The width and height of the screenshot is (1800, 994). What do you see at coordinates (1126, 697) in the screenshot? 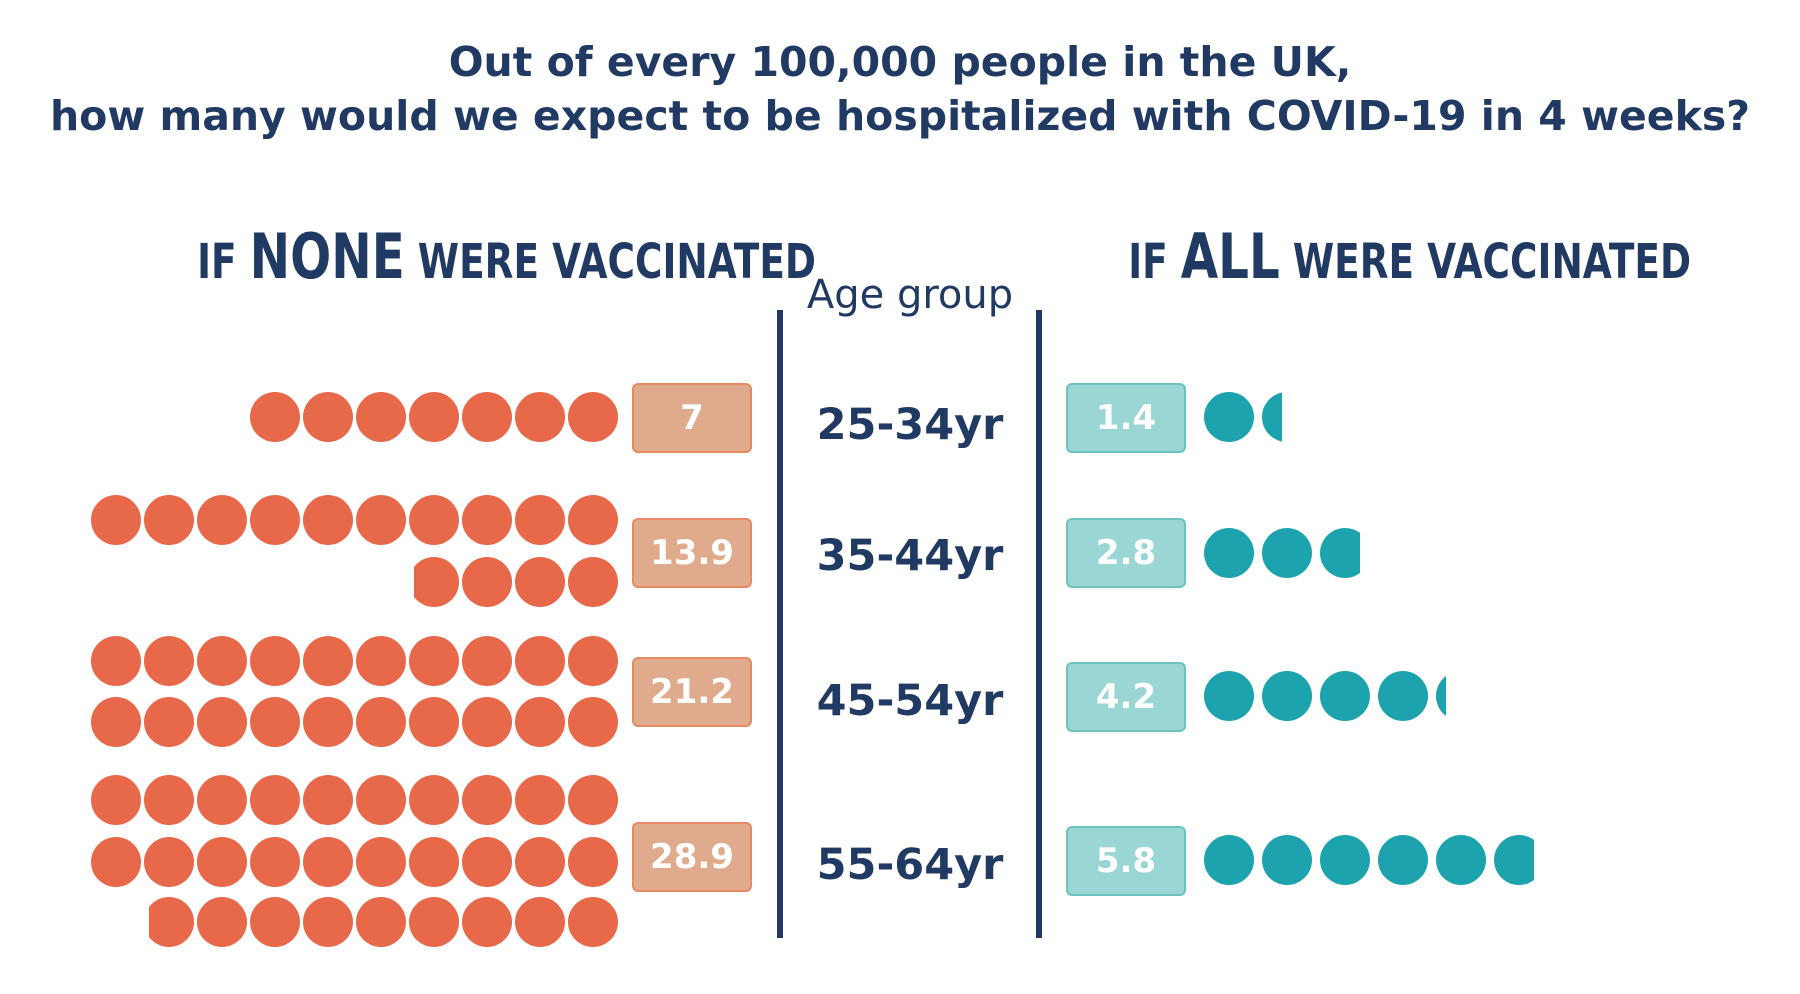
I see `value-box-all-45-54: 4.2` at bounding box center [1126, 697].